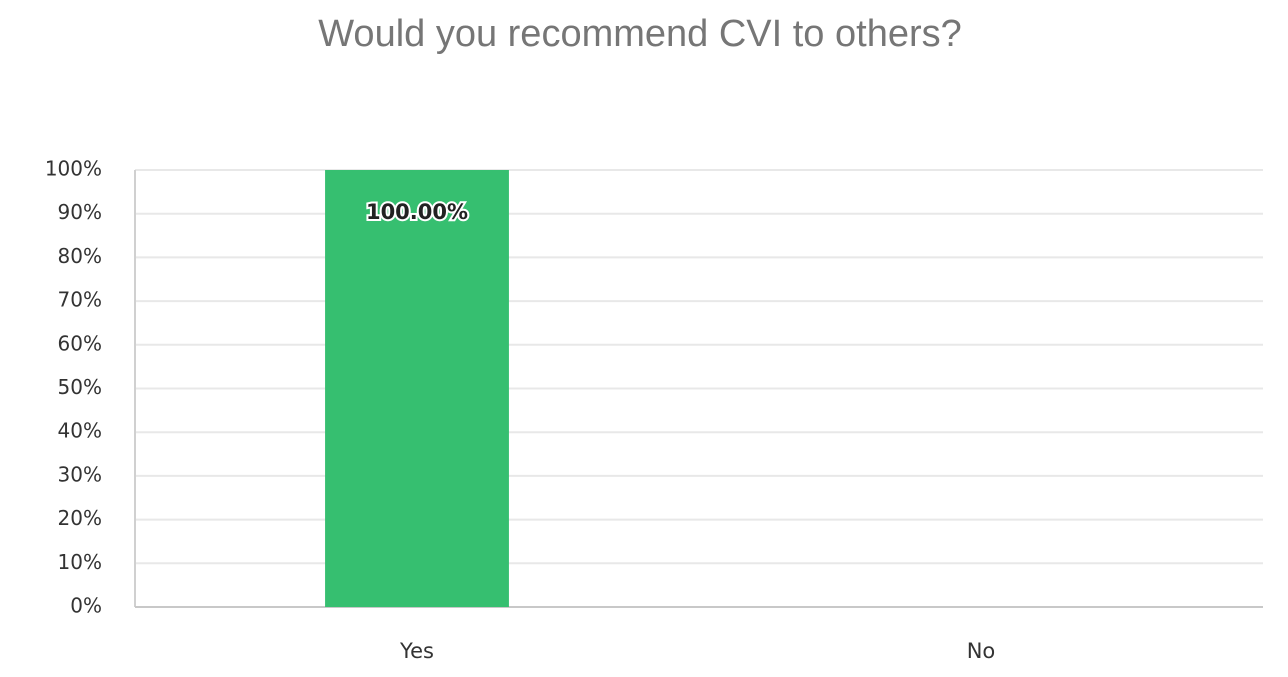 The image size is (1288, 677). I want to click on y-tick-label: 40%, so click(80, 431).